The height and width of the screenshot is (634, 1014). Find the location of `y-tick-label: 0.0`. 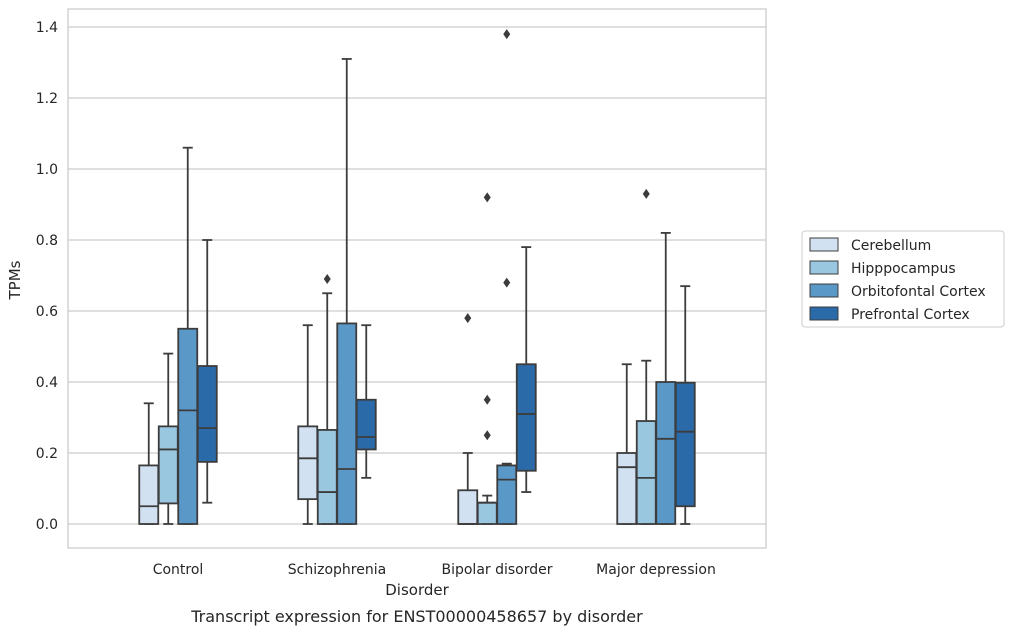

y-tick-label: 0.0 is located at coordinates (47, 525).